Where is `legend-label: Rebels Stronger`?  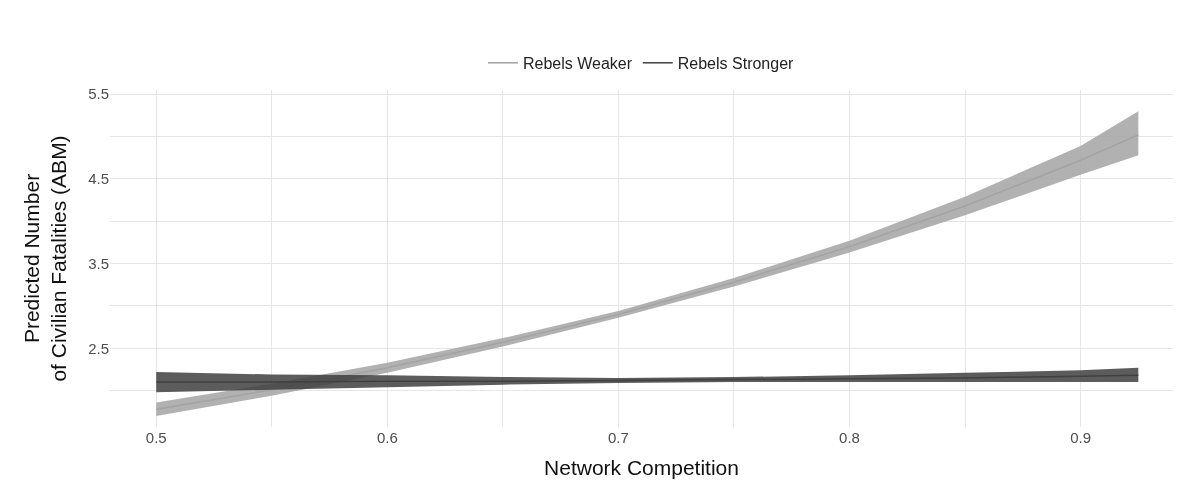
legend-label: Rebels Stronger is located at coordinates (736, 64).